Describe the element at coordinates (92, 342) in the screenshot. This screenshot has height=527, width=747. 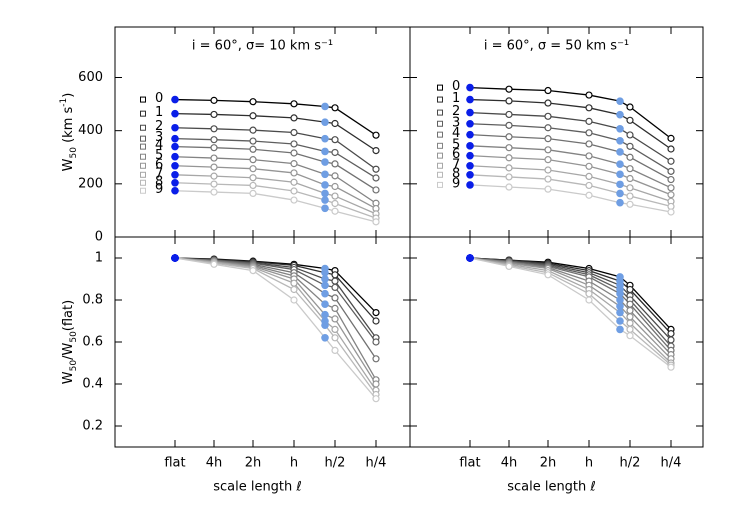
I see `y-tick-label: 0.6` at that location.